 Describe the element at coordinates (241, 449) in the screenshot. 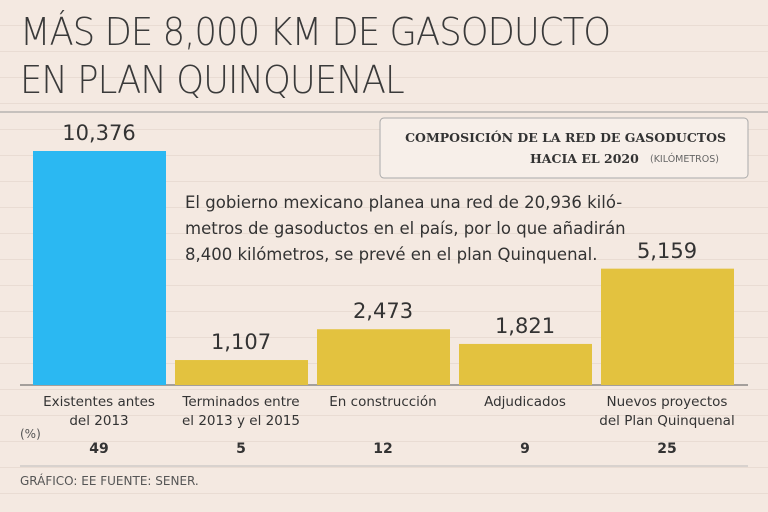

I see `percent: 5` at that location.